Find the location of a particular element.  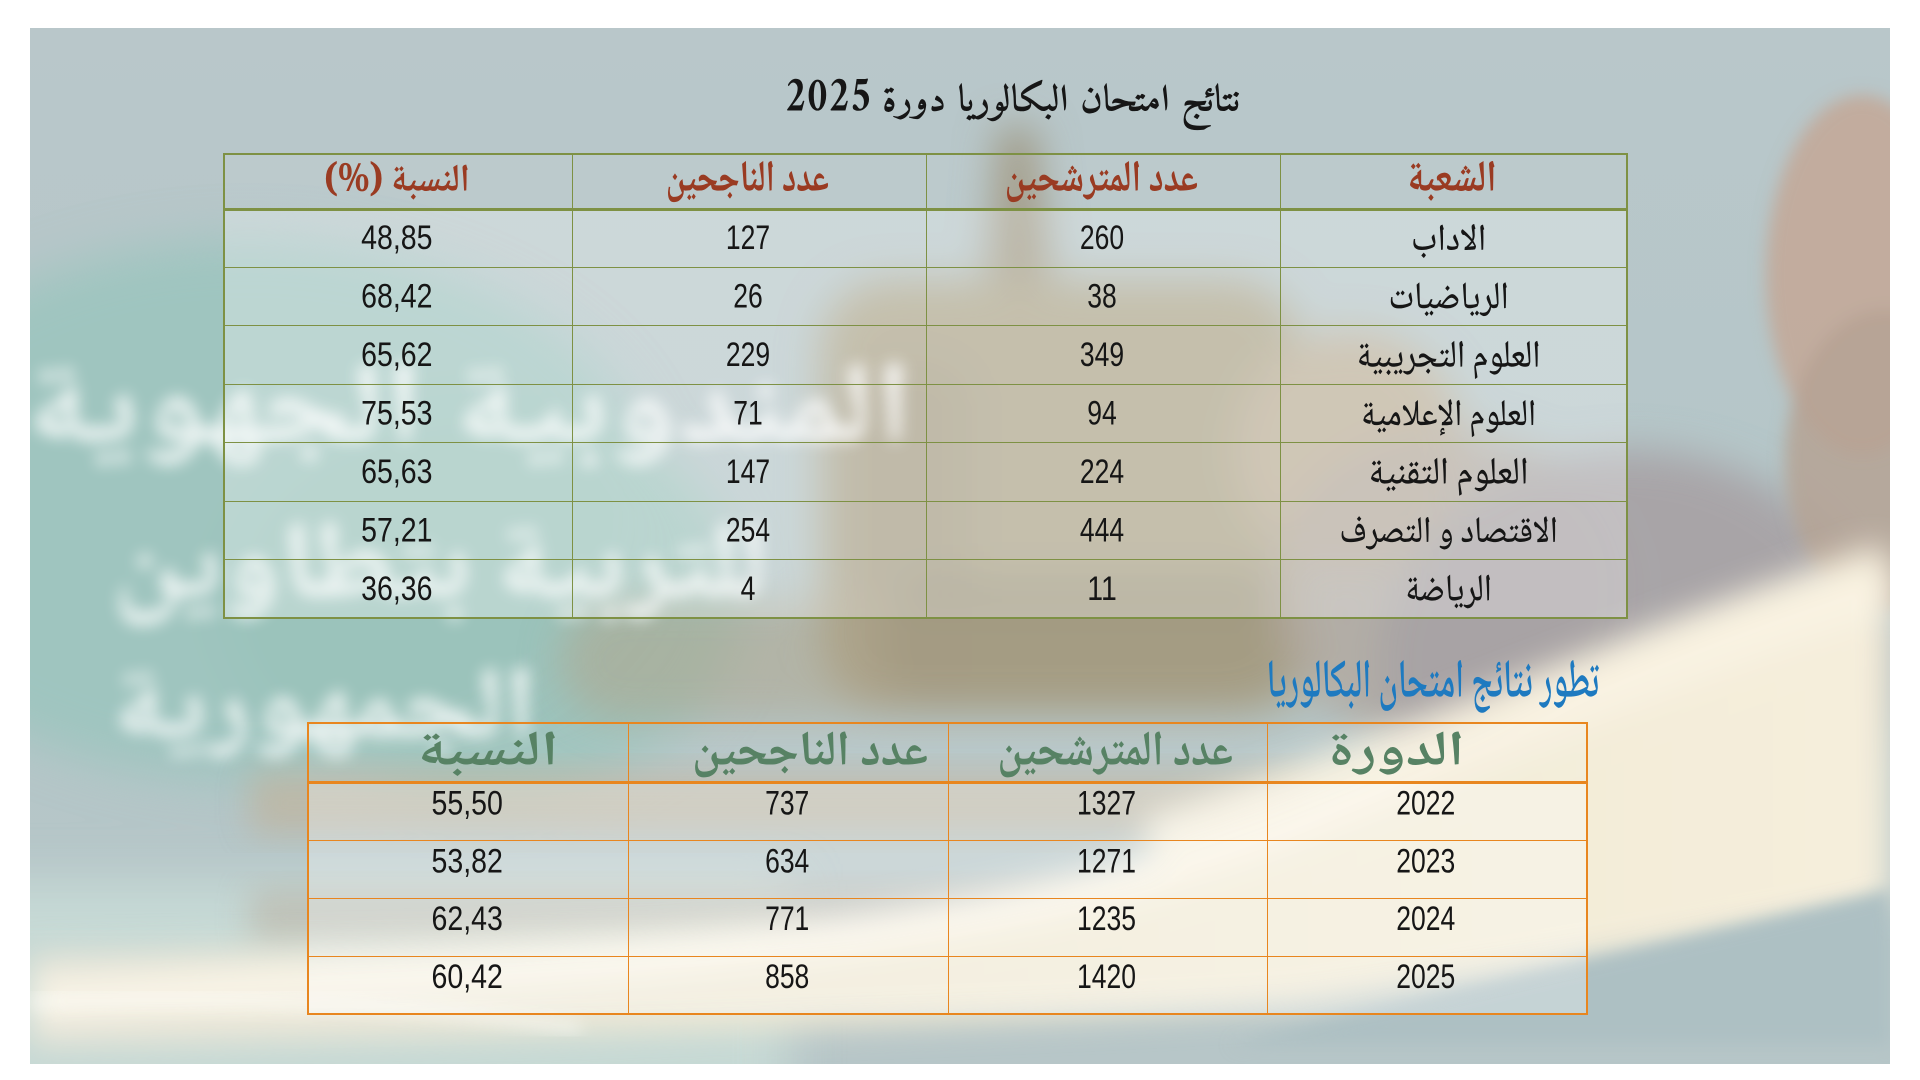

svg-text: 2023 is located at coordinates (1425, 861).